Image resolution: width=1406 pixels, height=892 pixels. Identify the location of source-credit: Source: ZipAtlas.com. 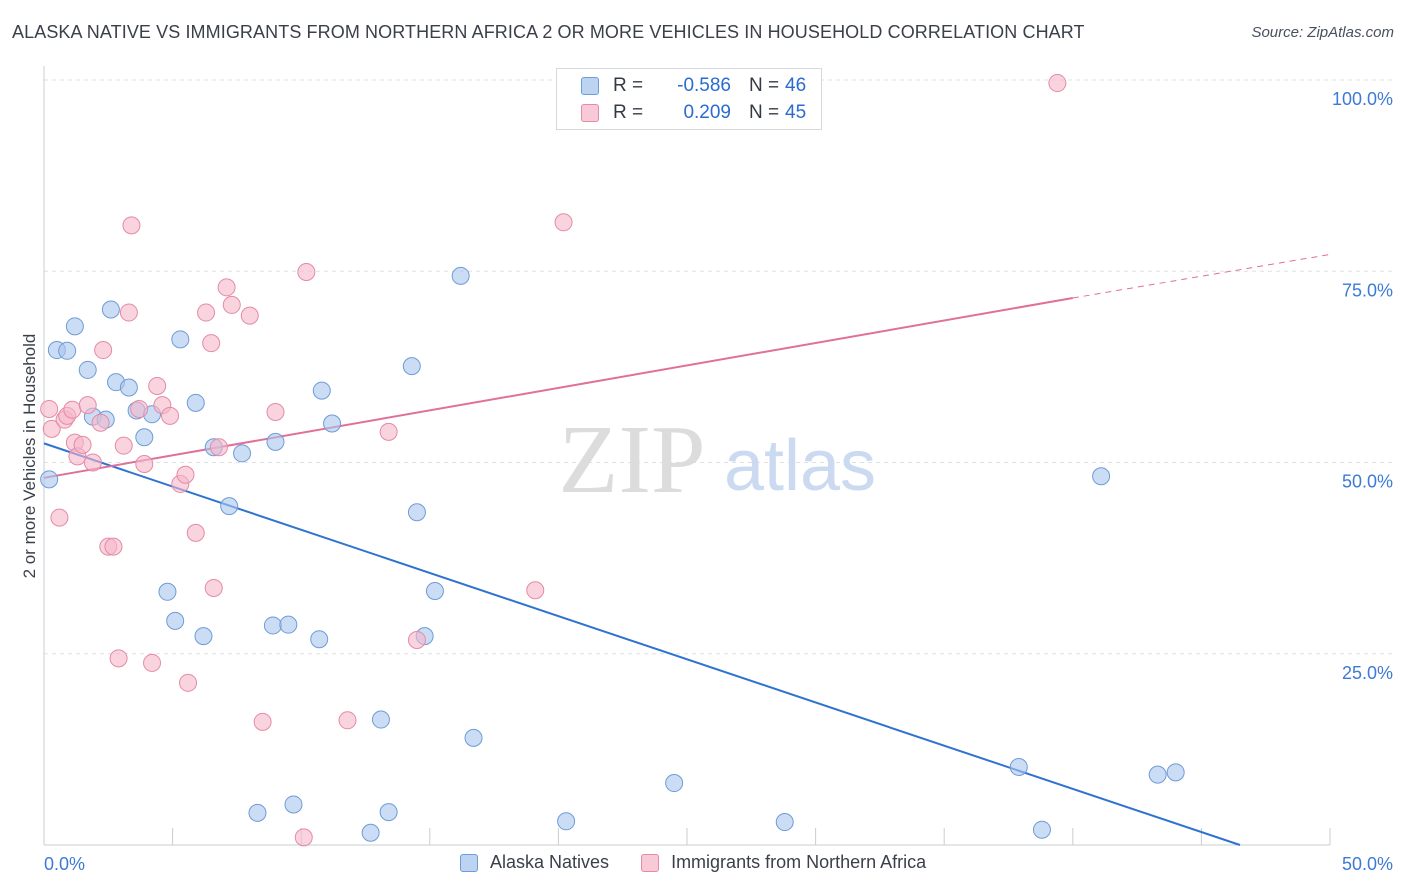
(1322, 32).